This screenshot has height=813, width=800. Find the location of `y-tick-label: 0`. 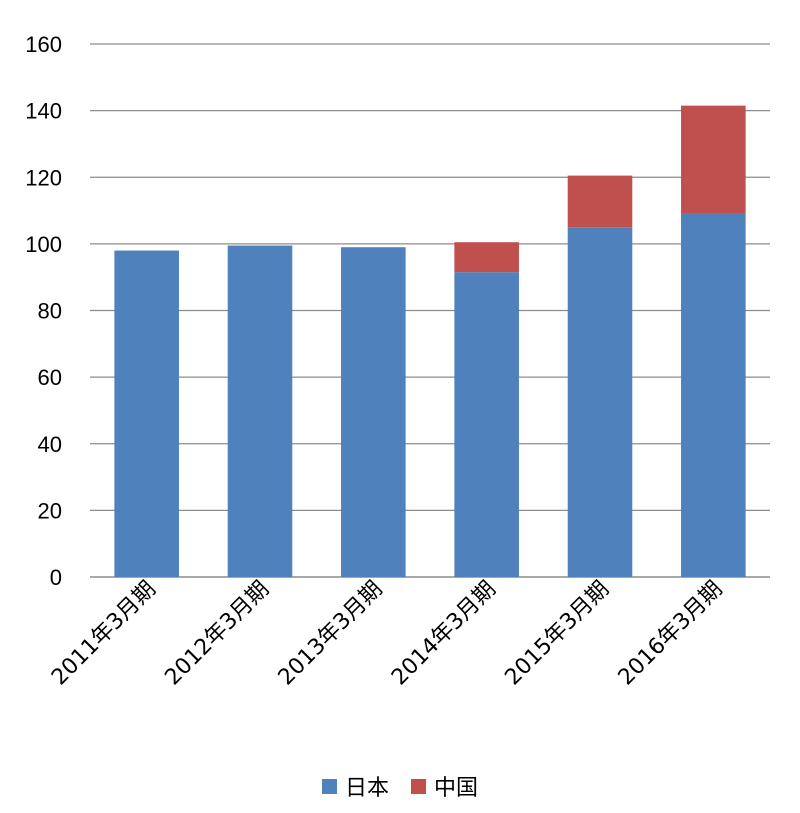

y-tick-label: 0 is located at coordinates (56, 577).